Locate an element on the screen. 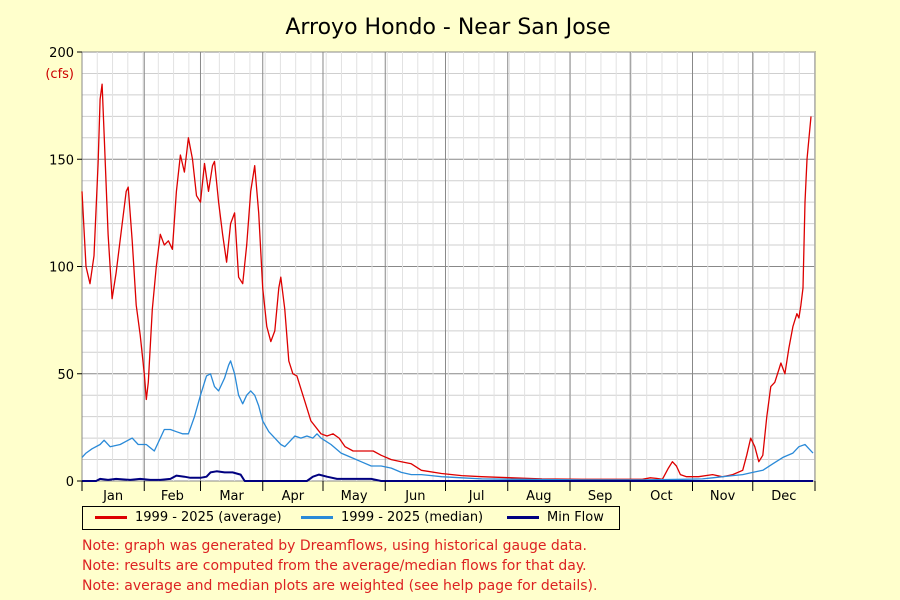  legend-label-min: Min Flow is located at coordinates (575, 517).